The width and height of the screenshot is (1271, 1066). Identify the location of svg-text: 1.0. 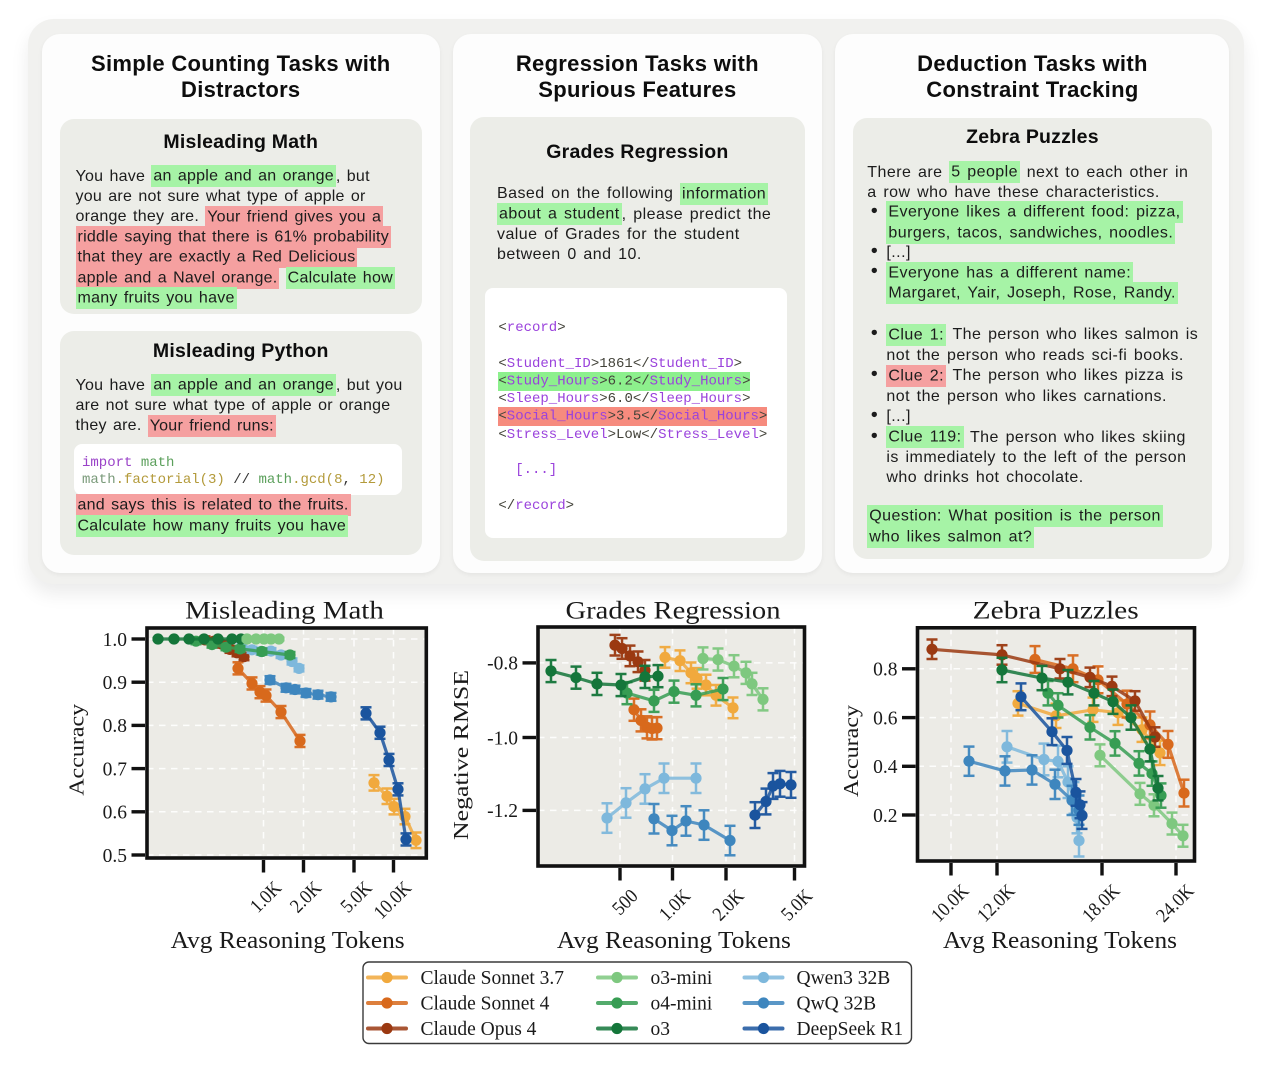
(115, 640).